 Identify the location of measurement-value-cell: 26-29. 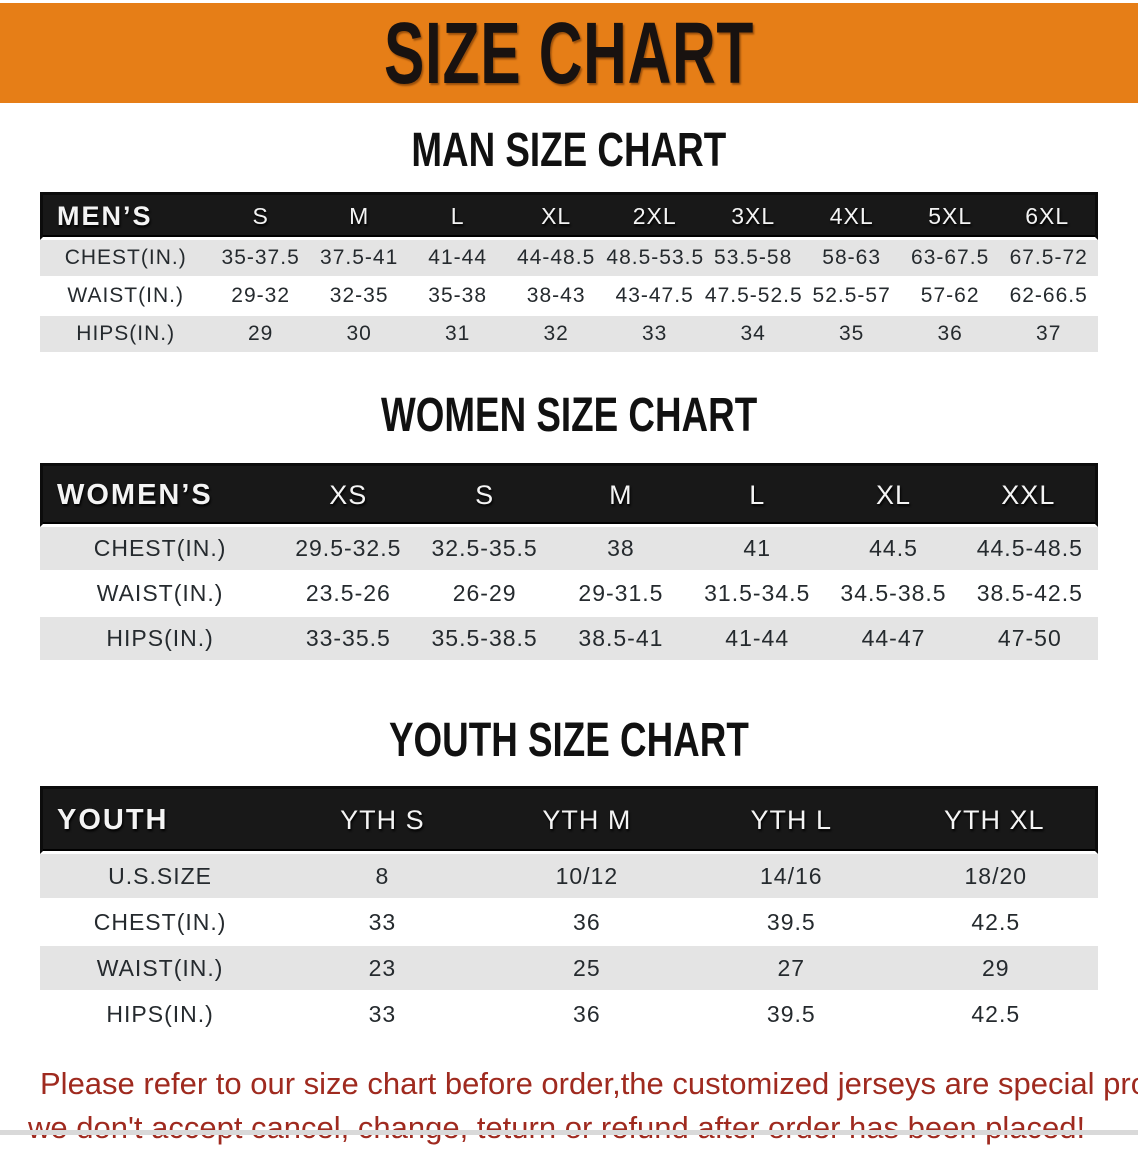
(484, 594).